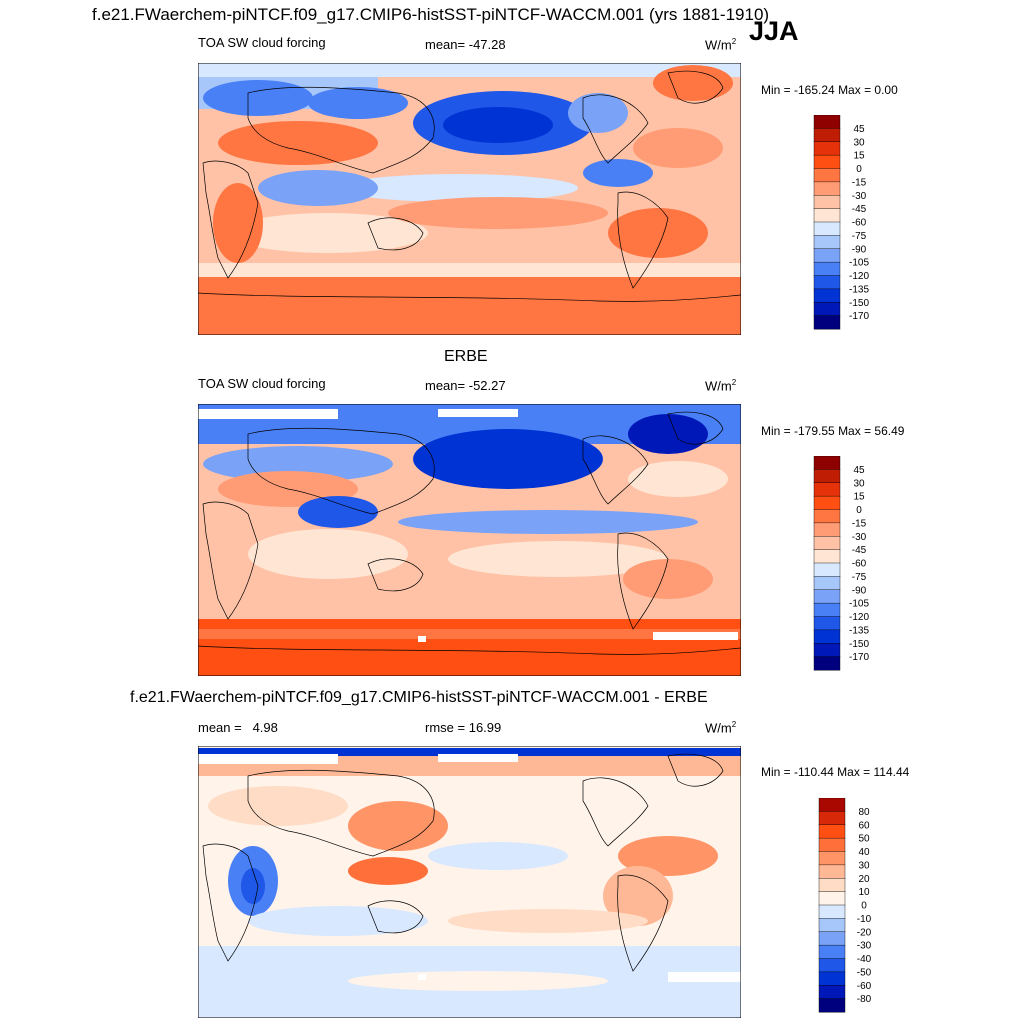 This screenshot has height=1024, width=1024. I want to click on panel2-mean-label: mean= -52.27, so click(465, 385).